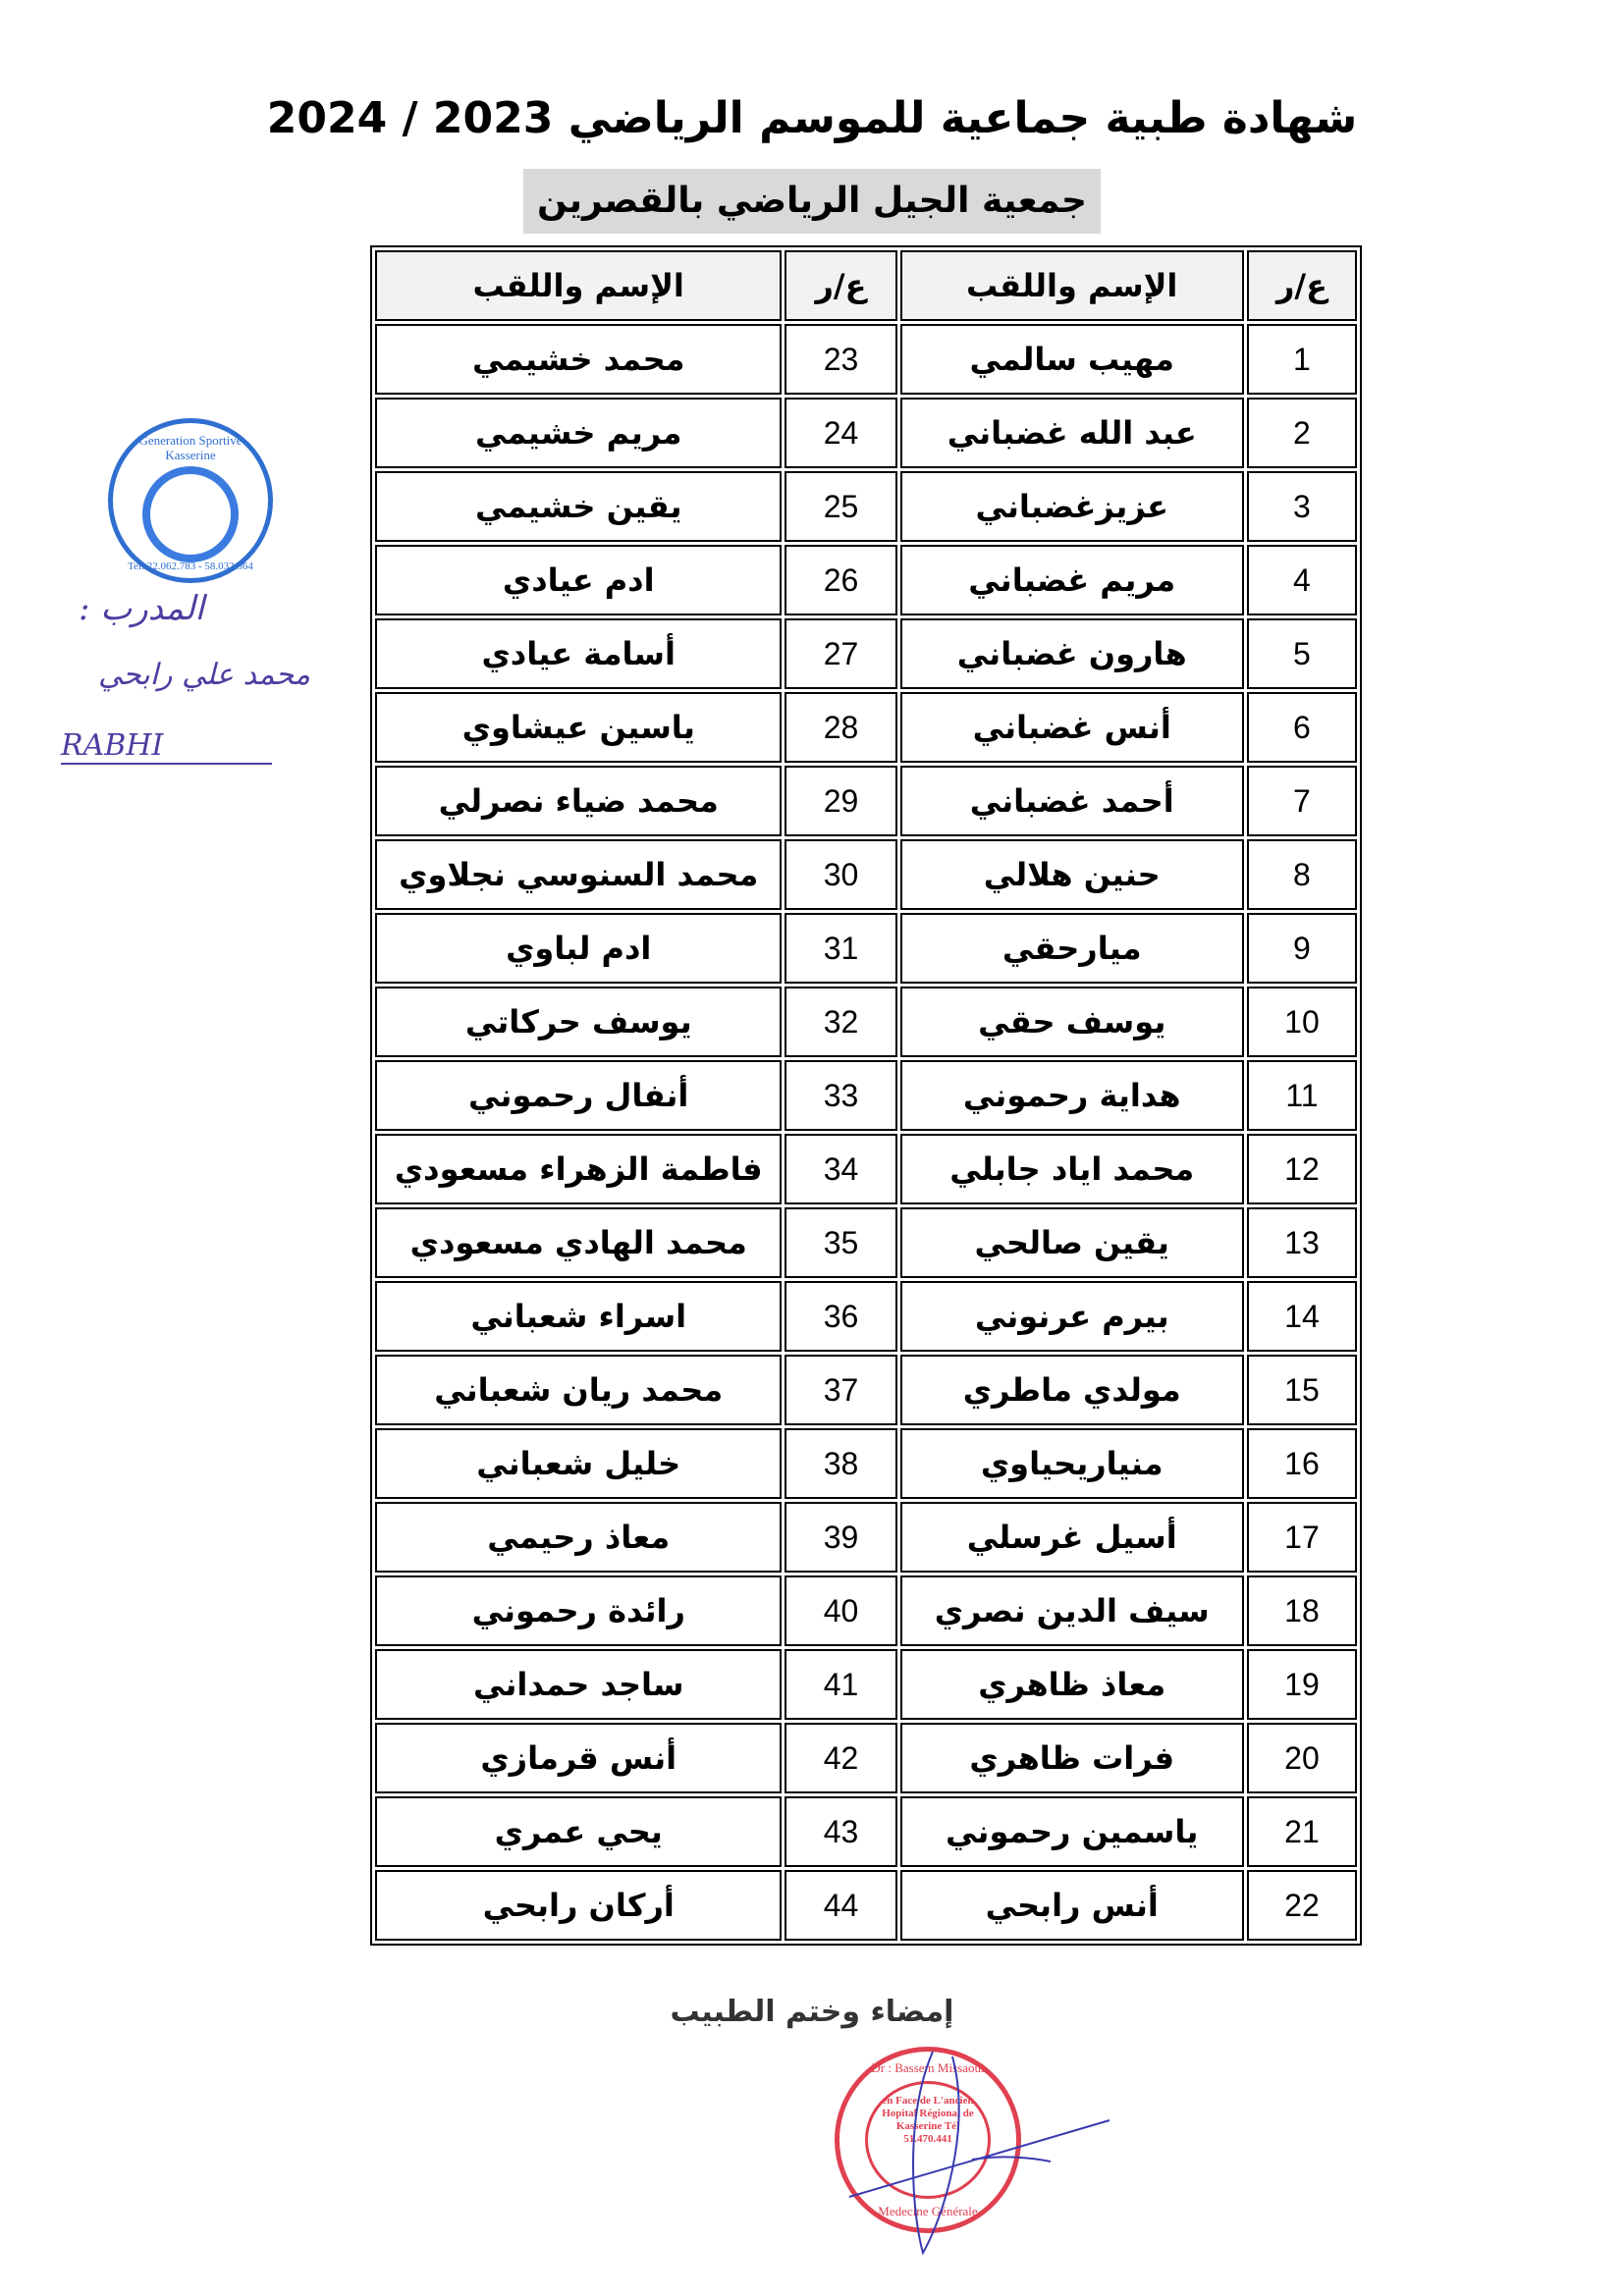 Image resolution: width=1624 pixels, height=2296 pixels. I want to click on table-row: 15 مولدي ماطري 37 محمد ريان شعباني, so click(866, 1390).